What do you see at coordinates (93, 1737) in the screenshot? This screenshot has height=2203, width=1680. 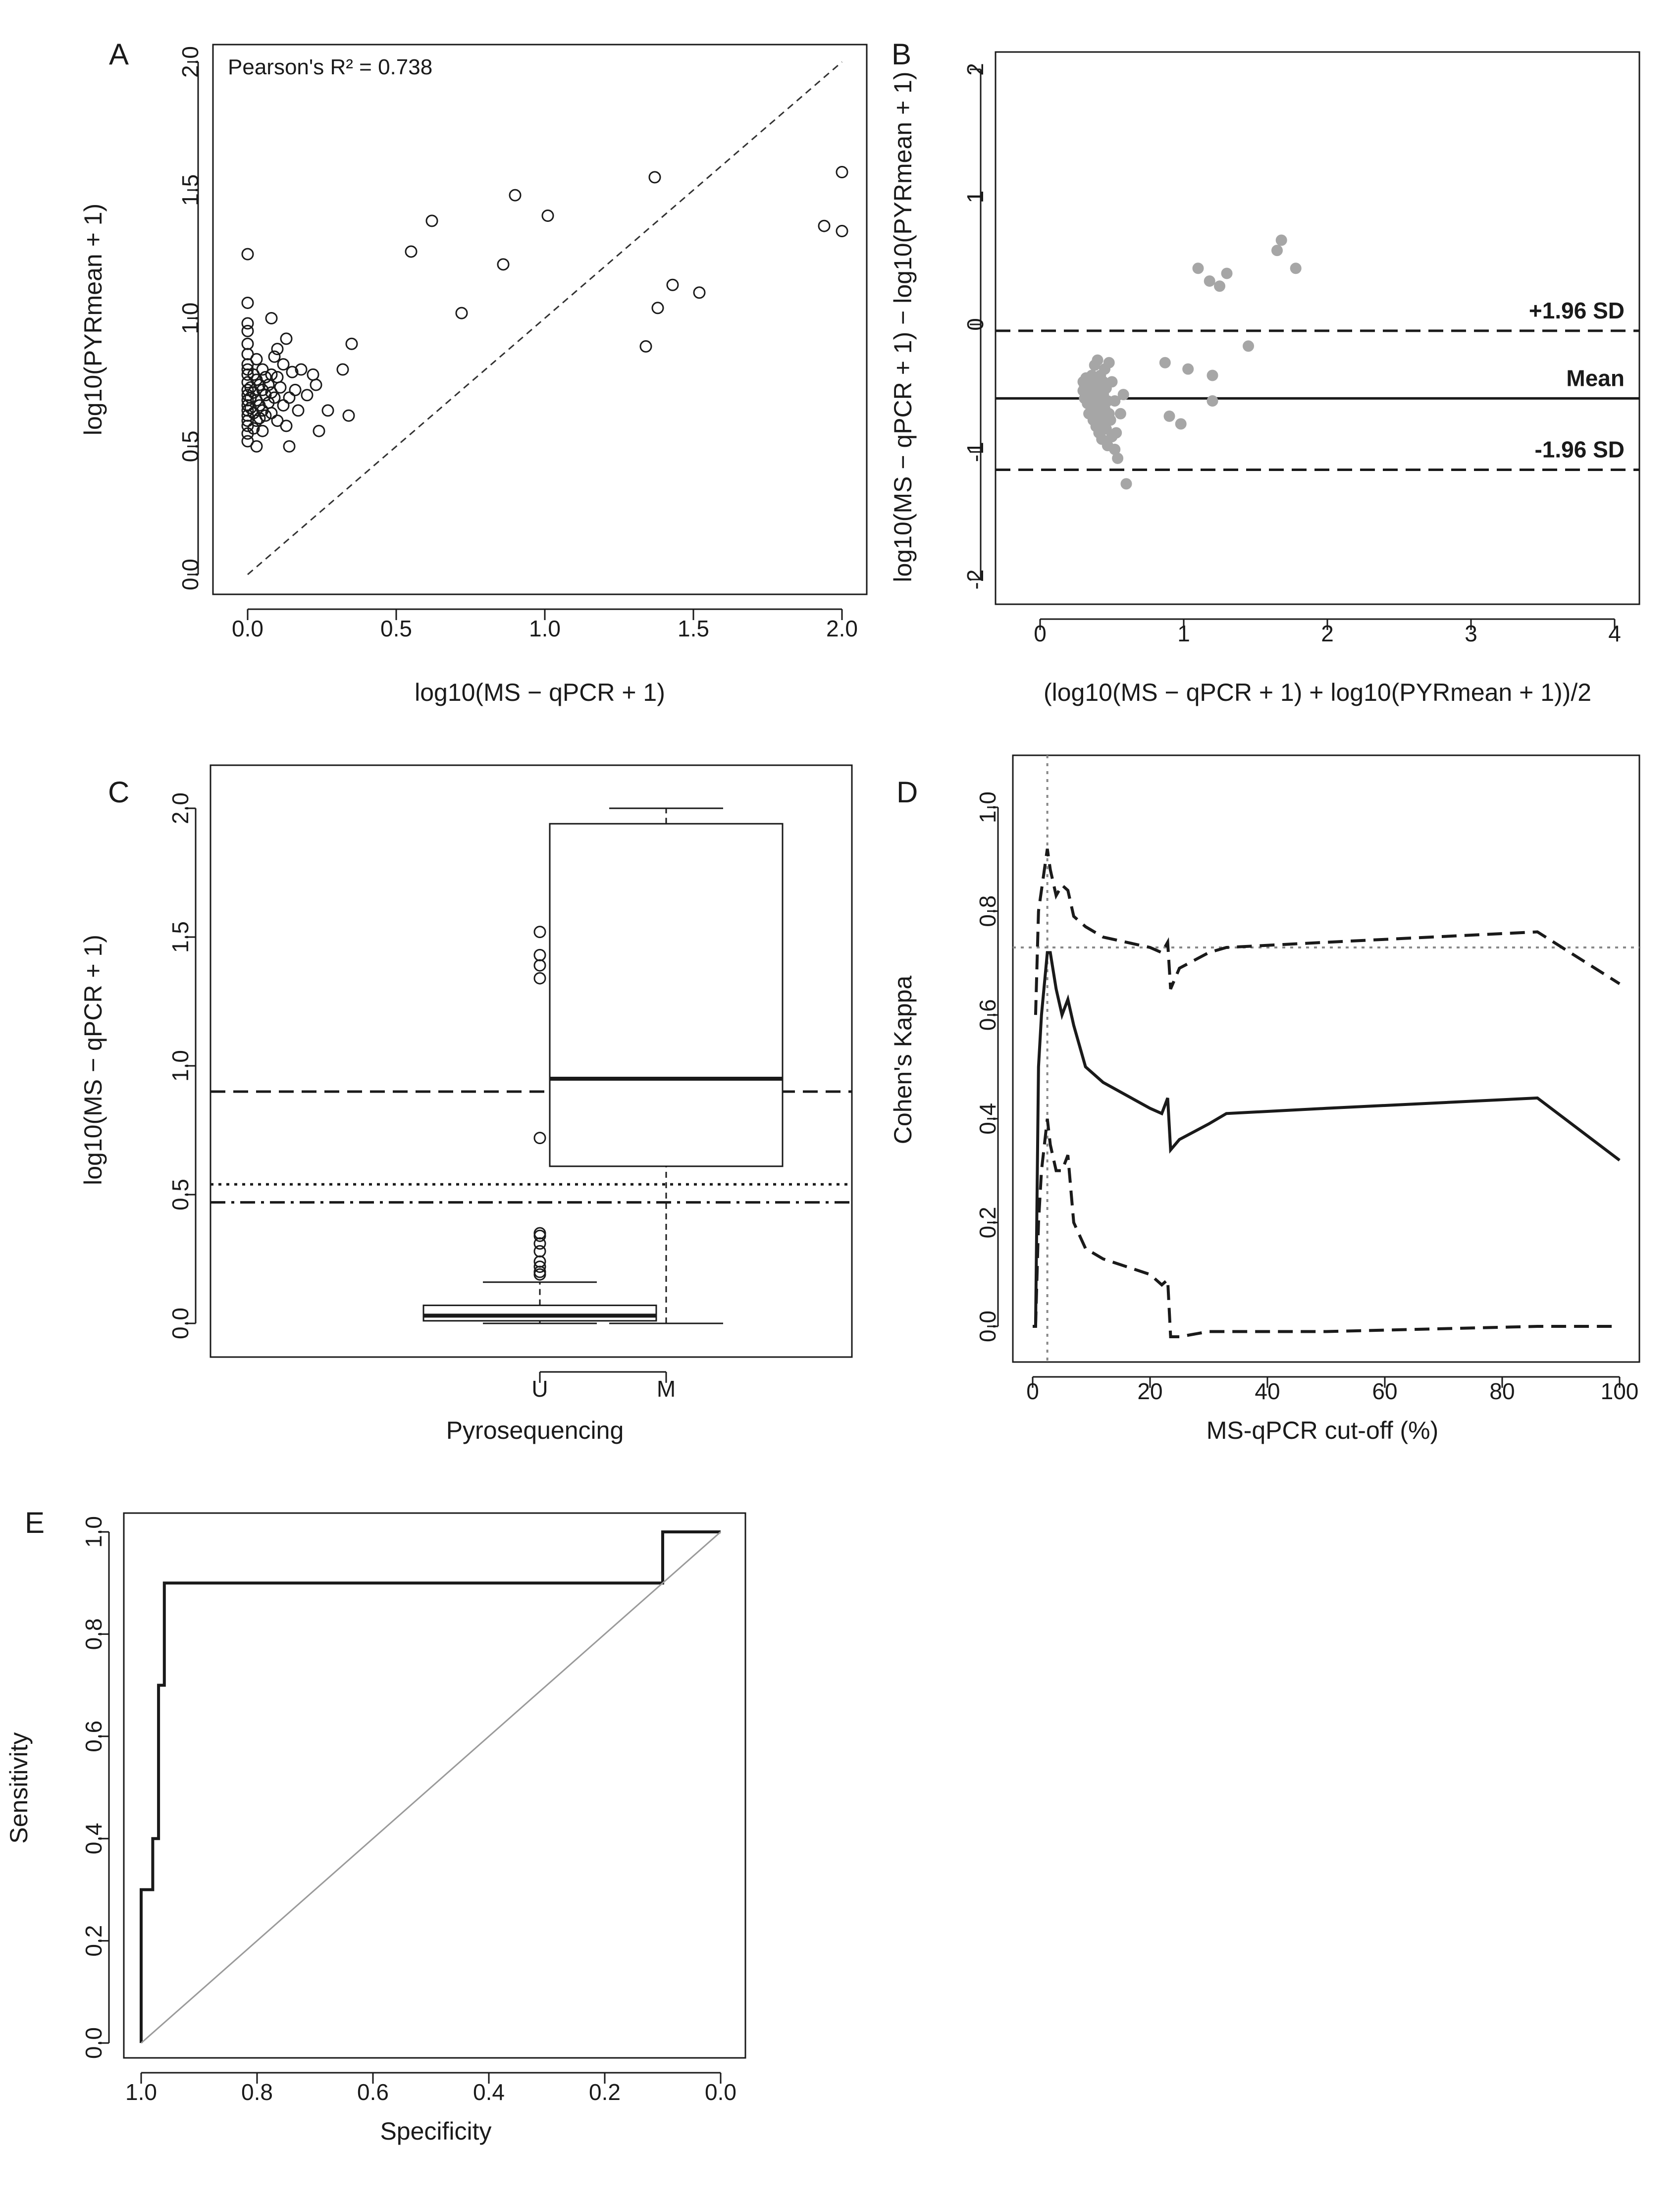 I see `y-tick-label: 0.6` at bounding box center [93, 1737].